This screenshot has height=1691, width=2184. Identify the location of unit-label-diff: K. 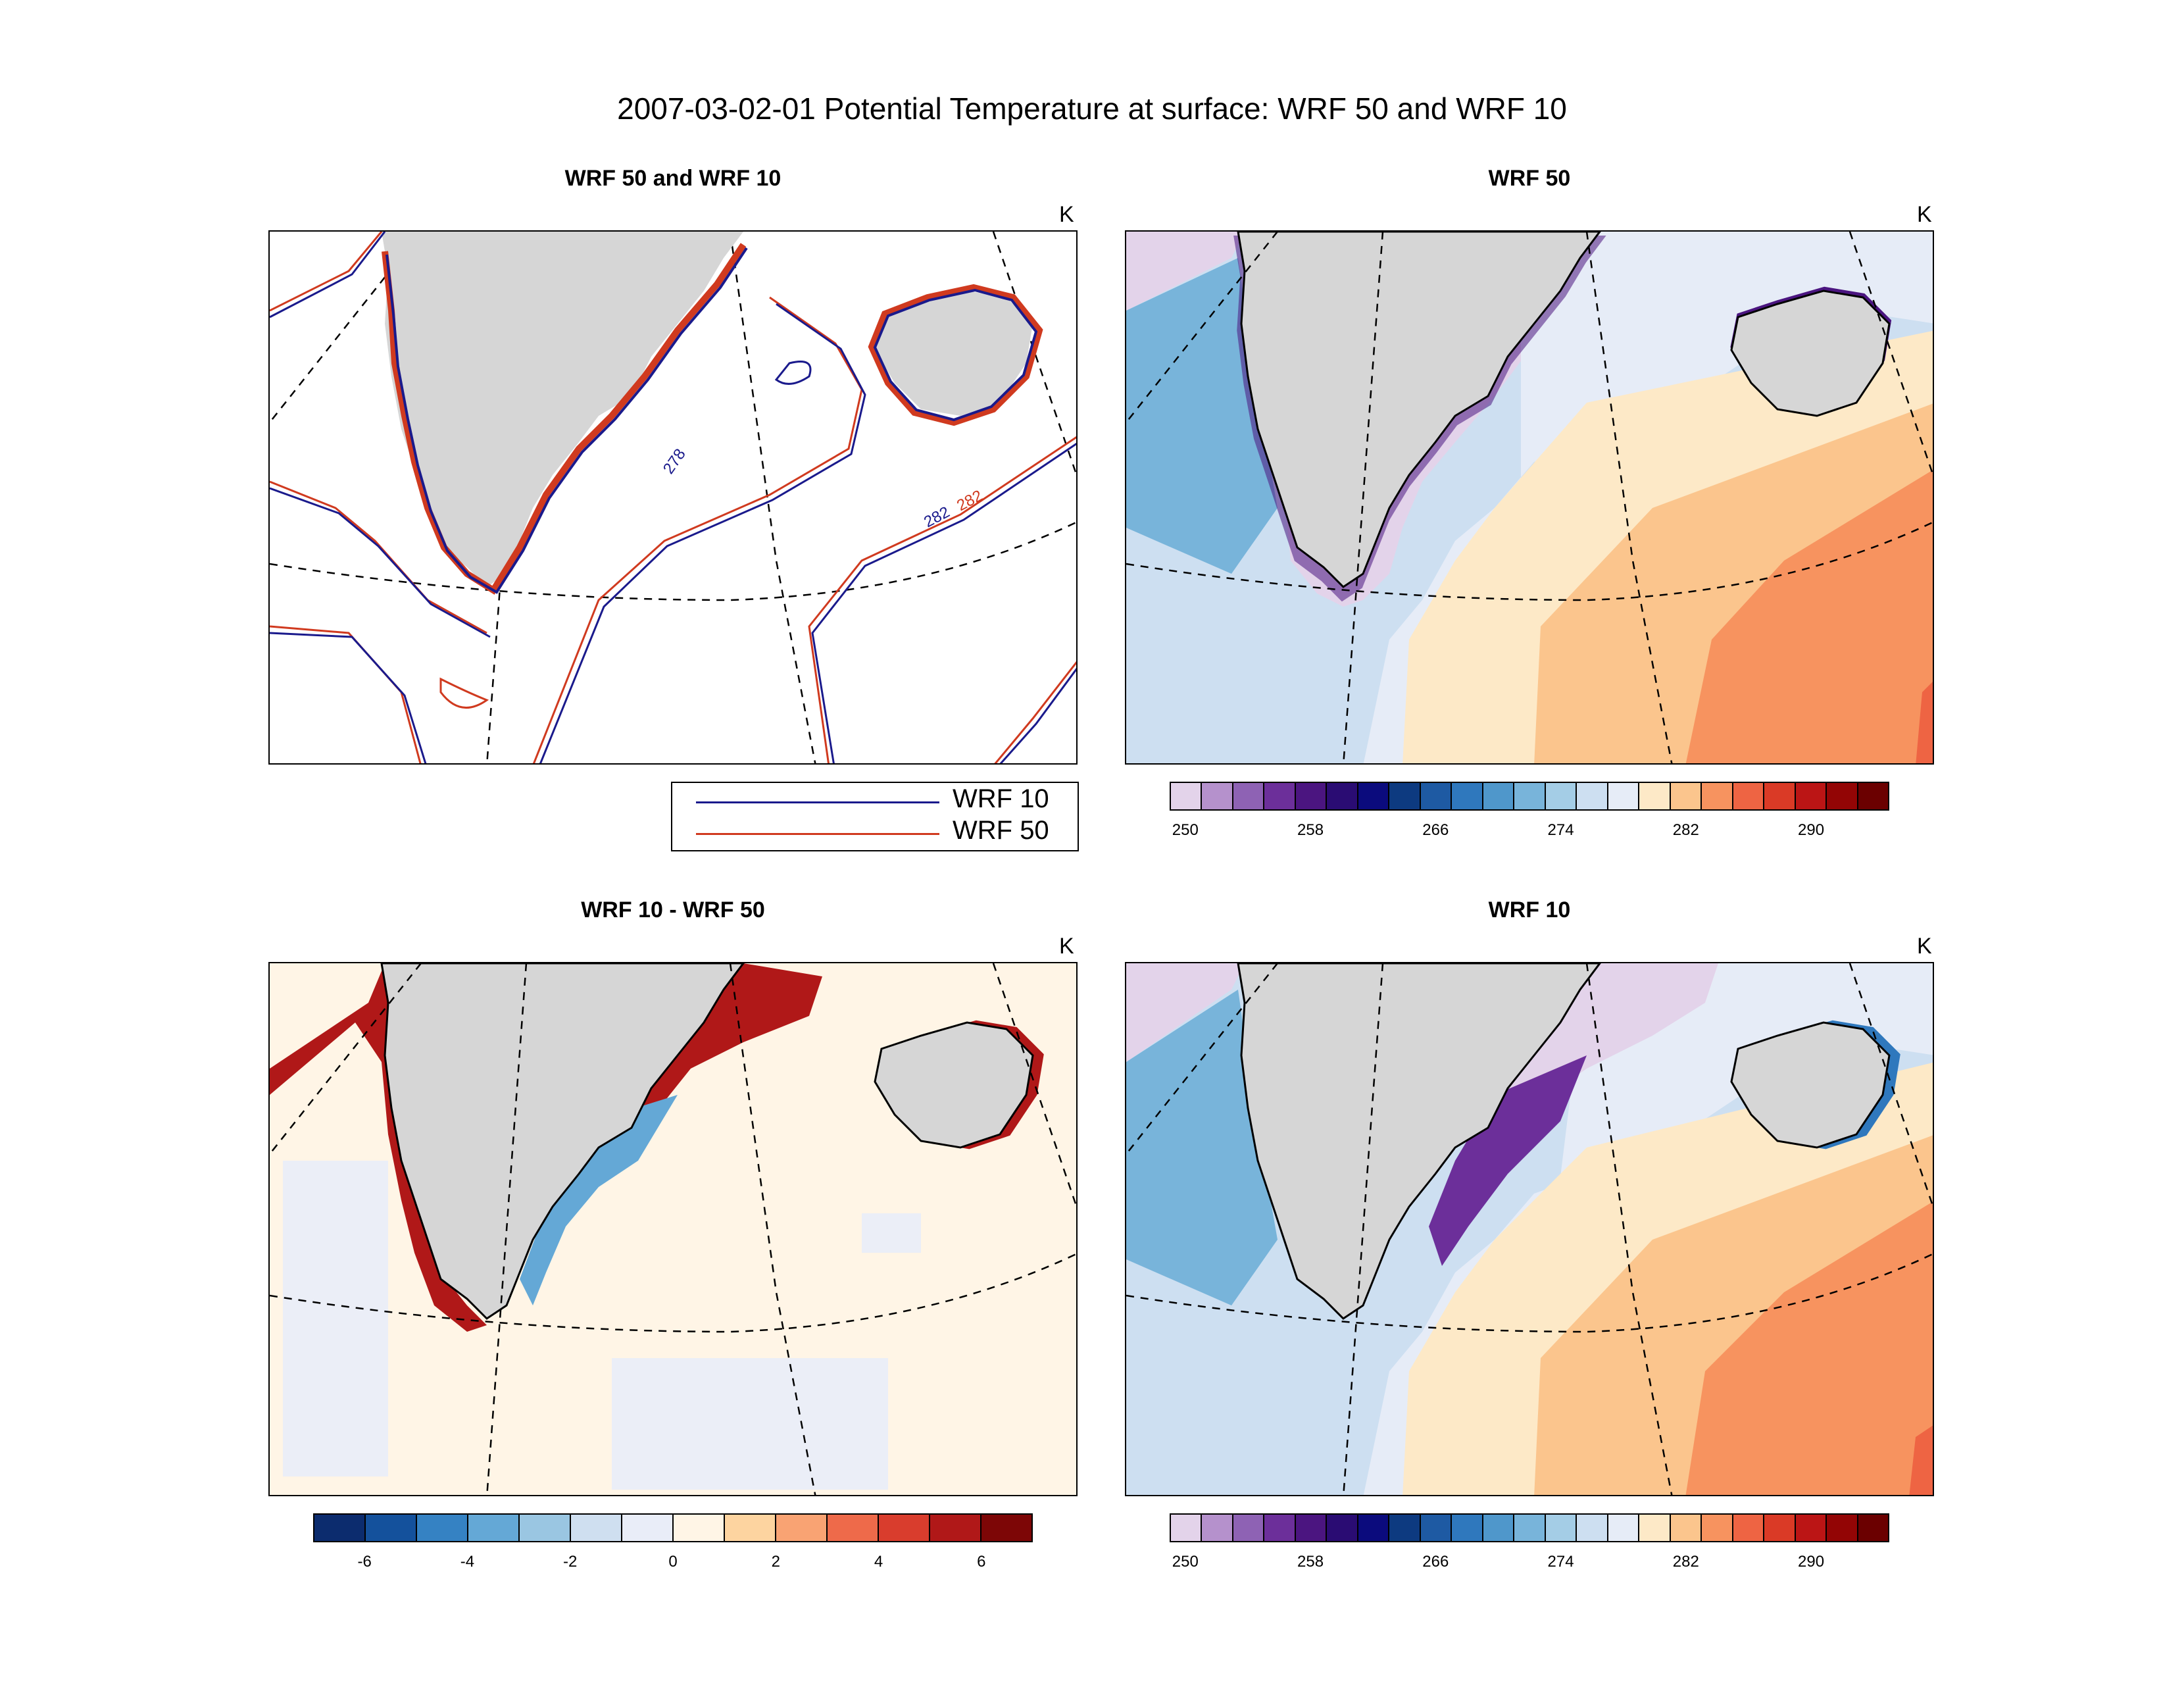
(1066, 946).